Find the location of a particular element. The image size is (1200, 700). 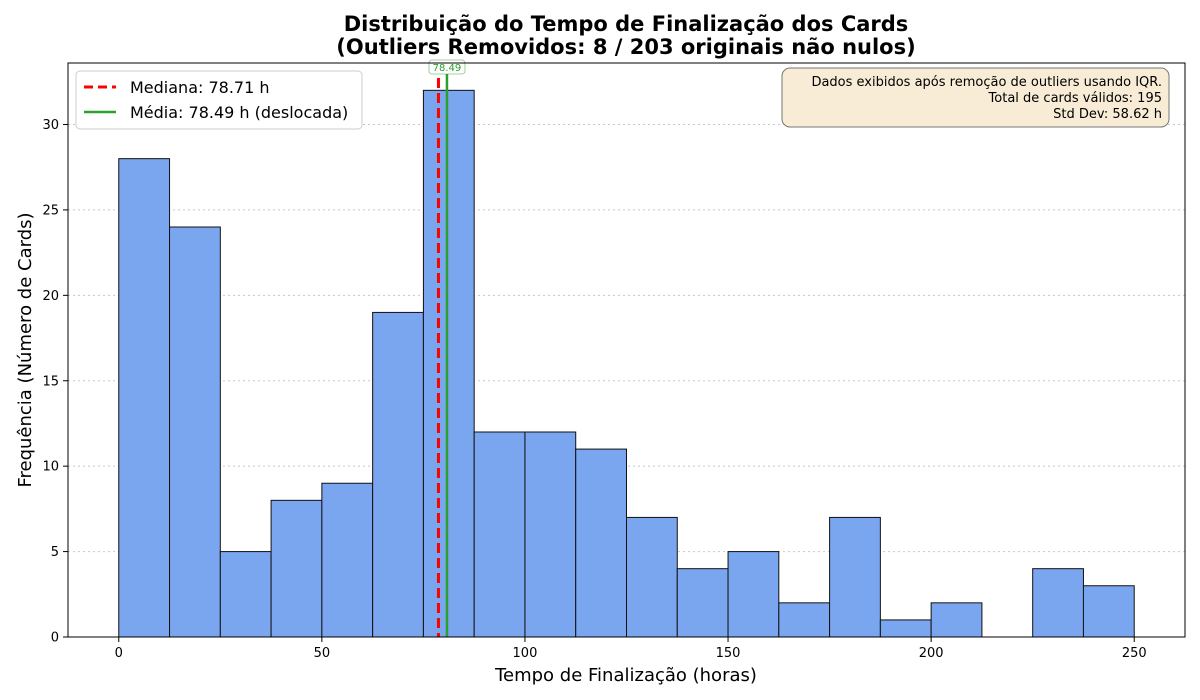

x-tick-label-50: 50 is located at coordinates (322, 653).